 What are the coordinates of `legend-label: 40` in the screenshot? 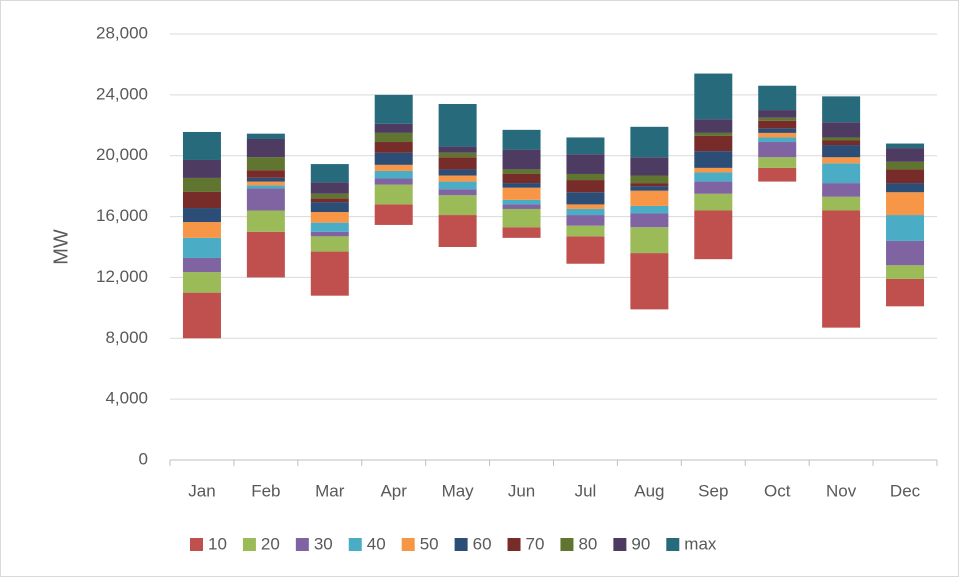 It's located at (376, 543).